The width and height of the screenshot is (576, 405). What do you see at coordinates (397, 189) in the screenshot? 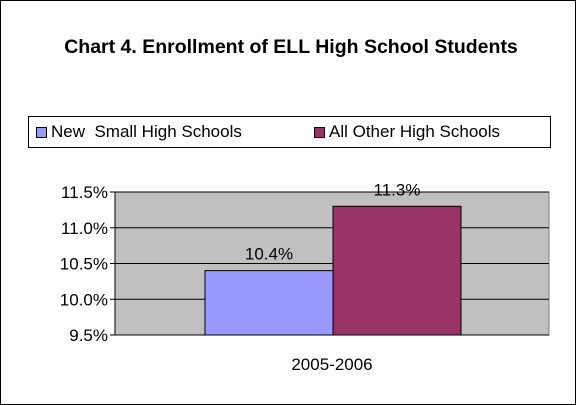
I see `data-label: 11.3%` at bounding box center [397, 189].